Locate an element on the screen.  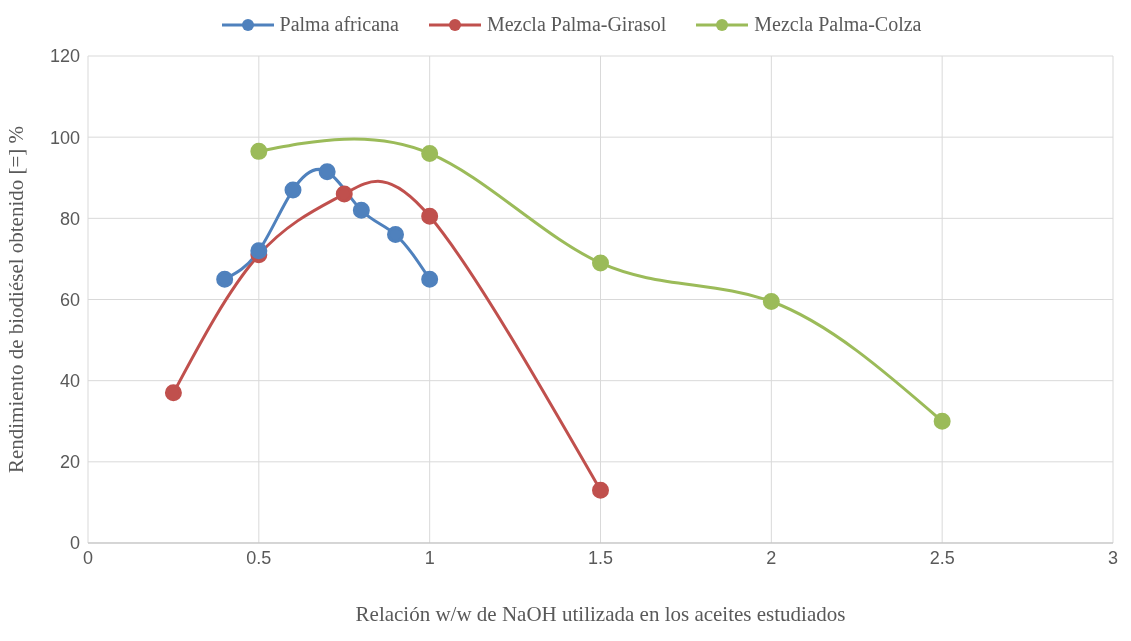
x-tick-label: 1 is located at coordinates (429, 557).